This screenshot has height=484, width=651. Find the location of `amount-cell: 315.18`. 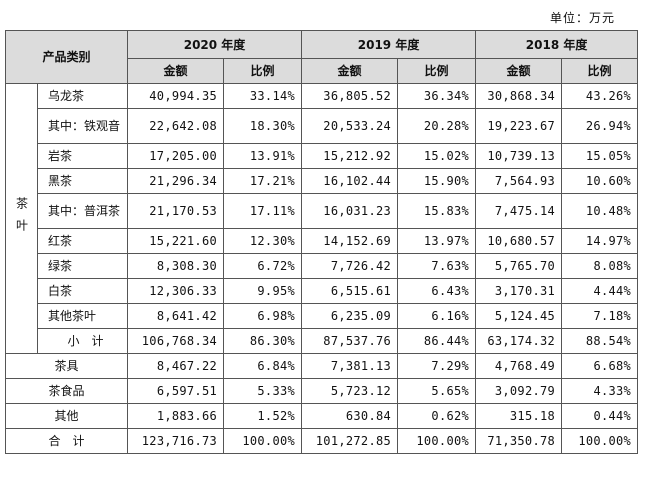

amount-cell: 315.18 is located at coordinates (519, 416).